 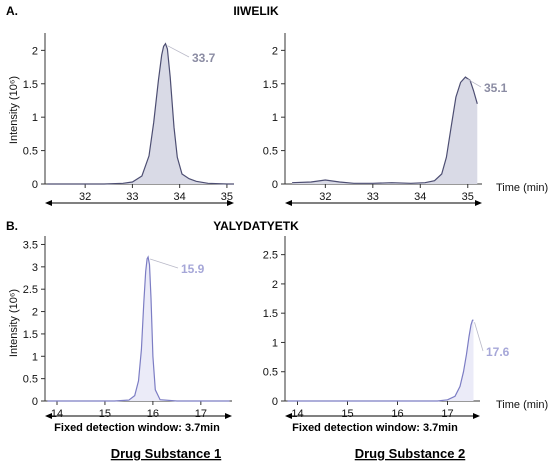 I want to click on peptide-b-title: YALYDATYETK, so click(x=256, y=226).